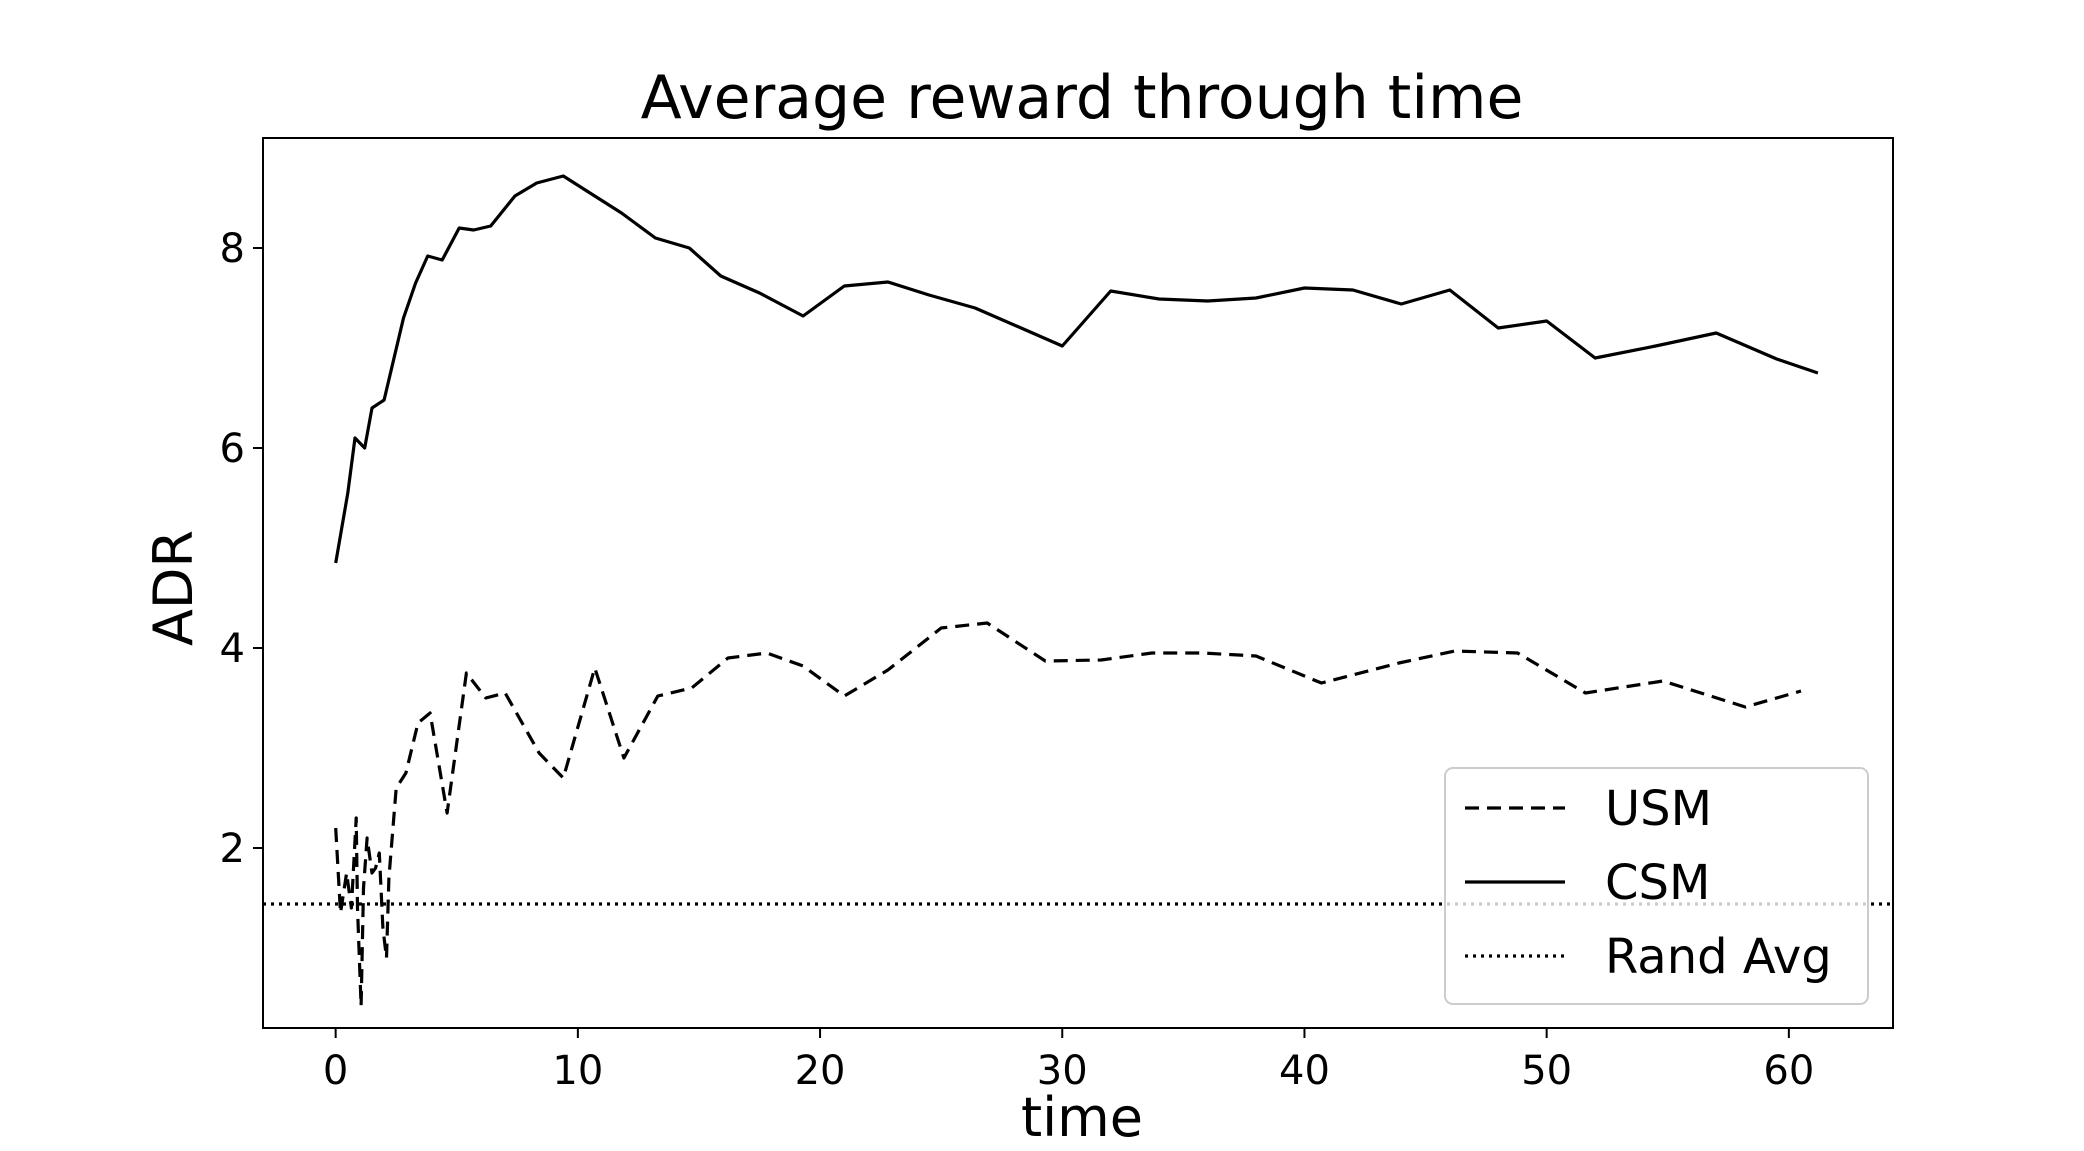  Describe the element at coordinates (232, 449) in the screenshot. I see `y-tick-label: 6` at that location.